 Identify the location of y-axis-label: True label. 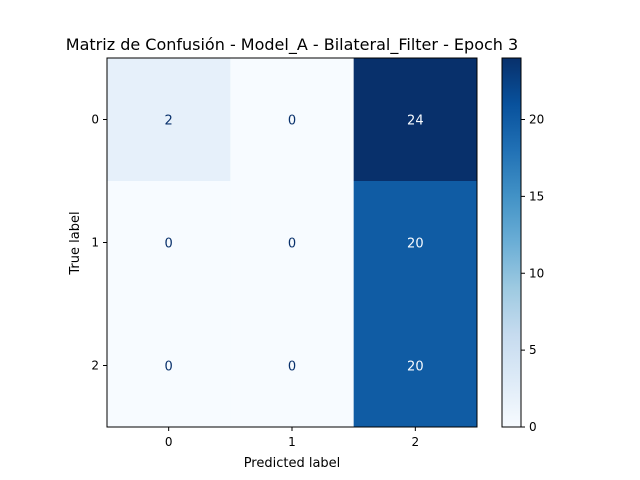
(75, 243).